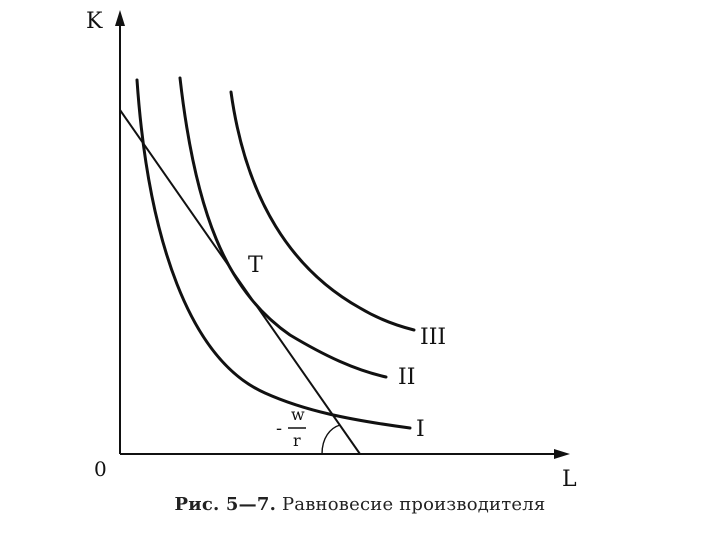 The height and width of the screenshot is (544, 720). Describe the element at coordinates (331, 439) in the screenshot. I see `slope-angle-arc` at that location.